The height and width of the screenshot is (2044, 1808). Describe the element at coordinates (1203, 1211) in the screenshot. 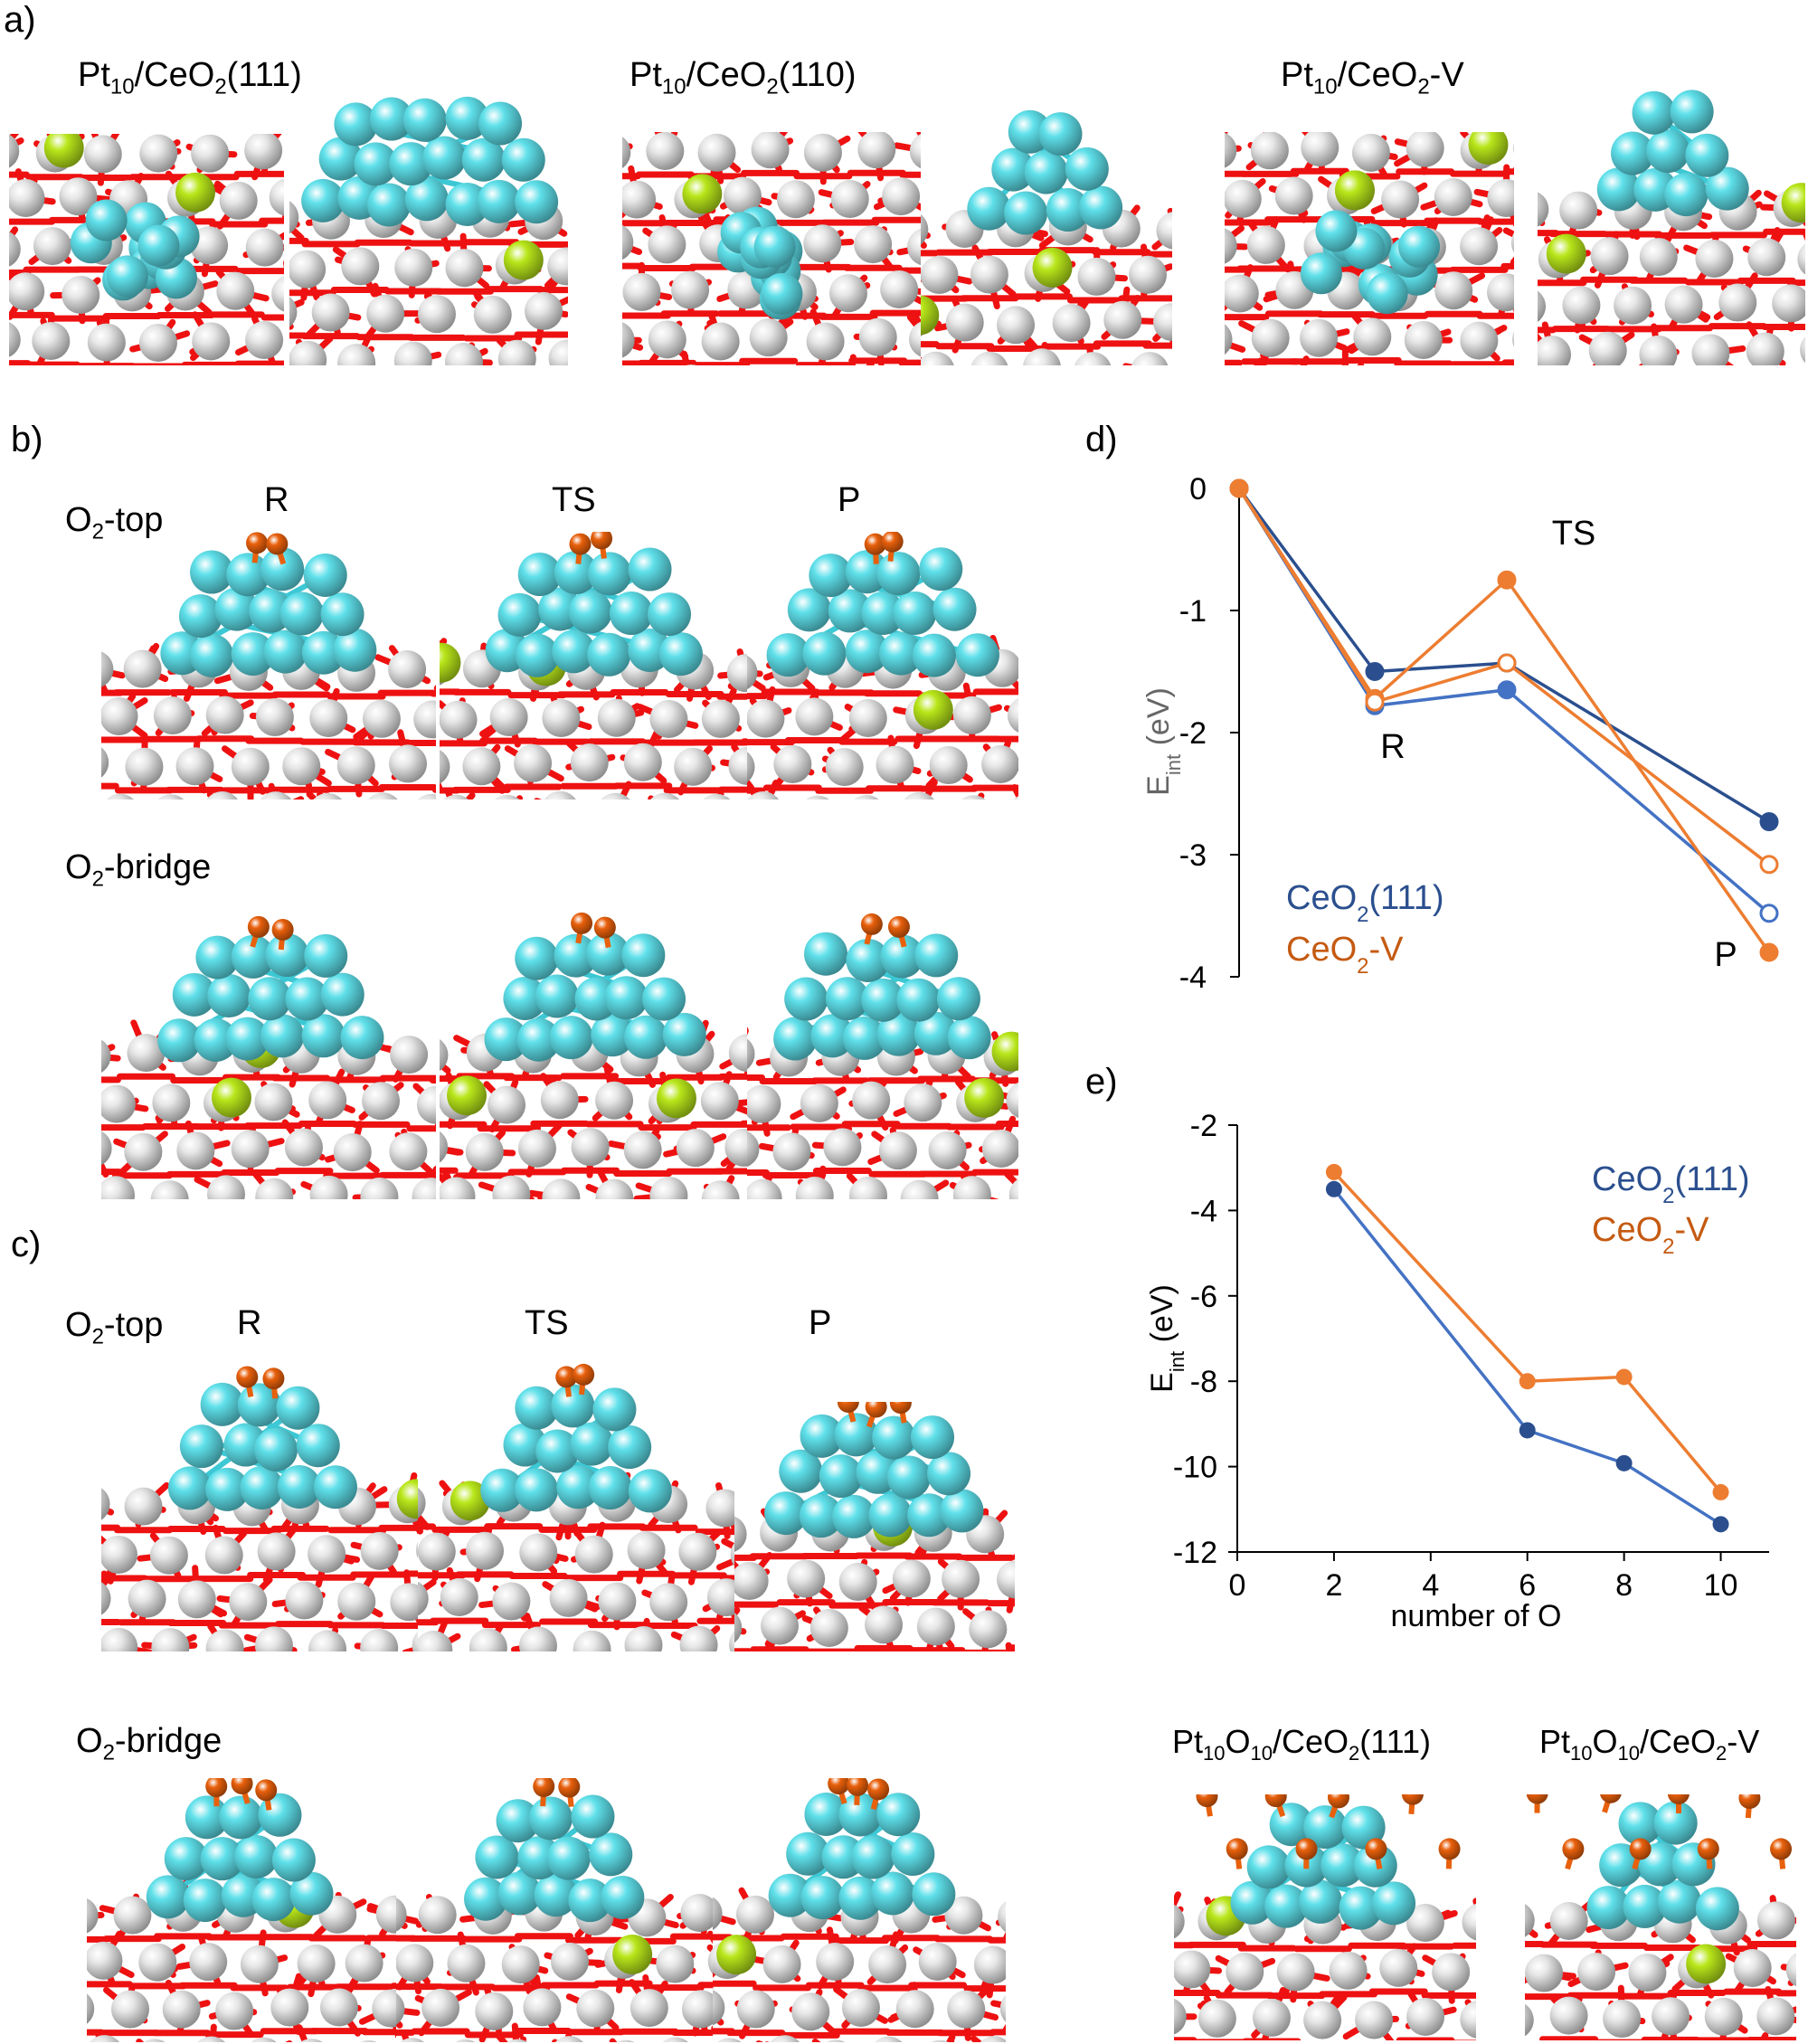

I see `chart-e-ytick-label: -4` at that location.